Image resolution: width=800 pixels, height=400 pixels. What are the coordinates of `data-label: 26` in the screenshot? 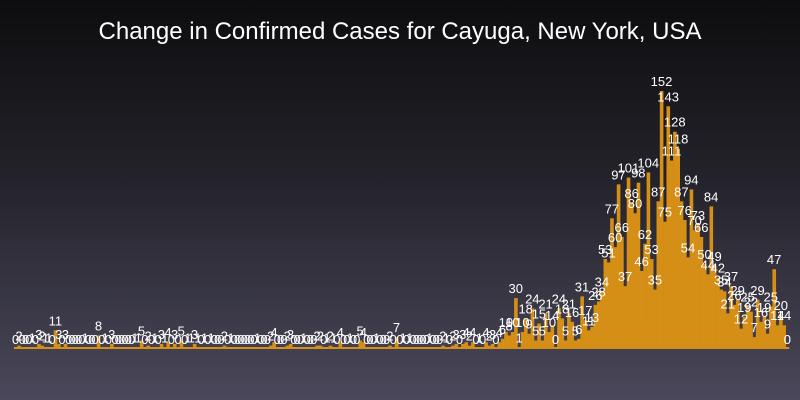 It's located at (595, 295).